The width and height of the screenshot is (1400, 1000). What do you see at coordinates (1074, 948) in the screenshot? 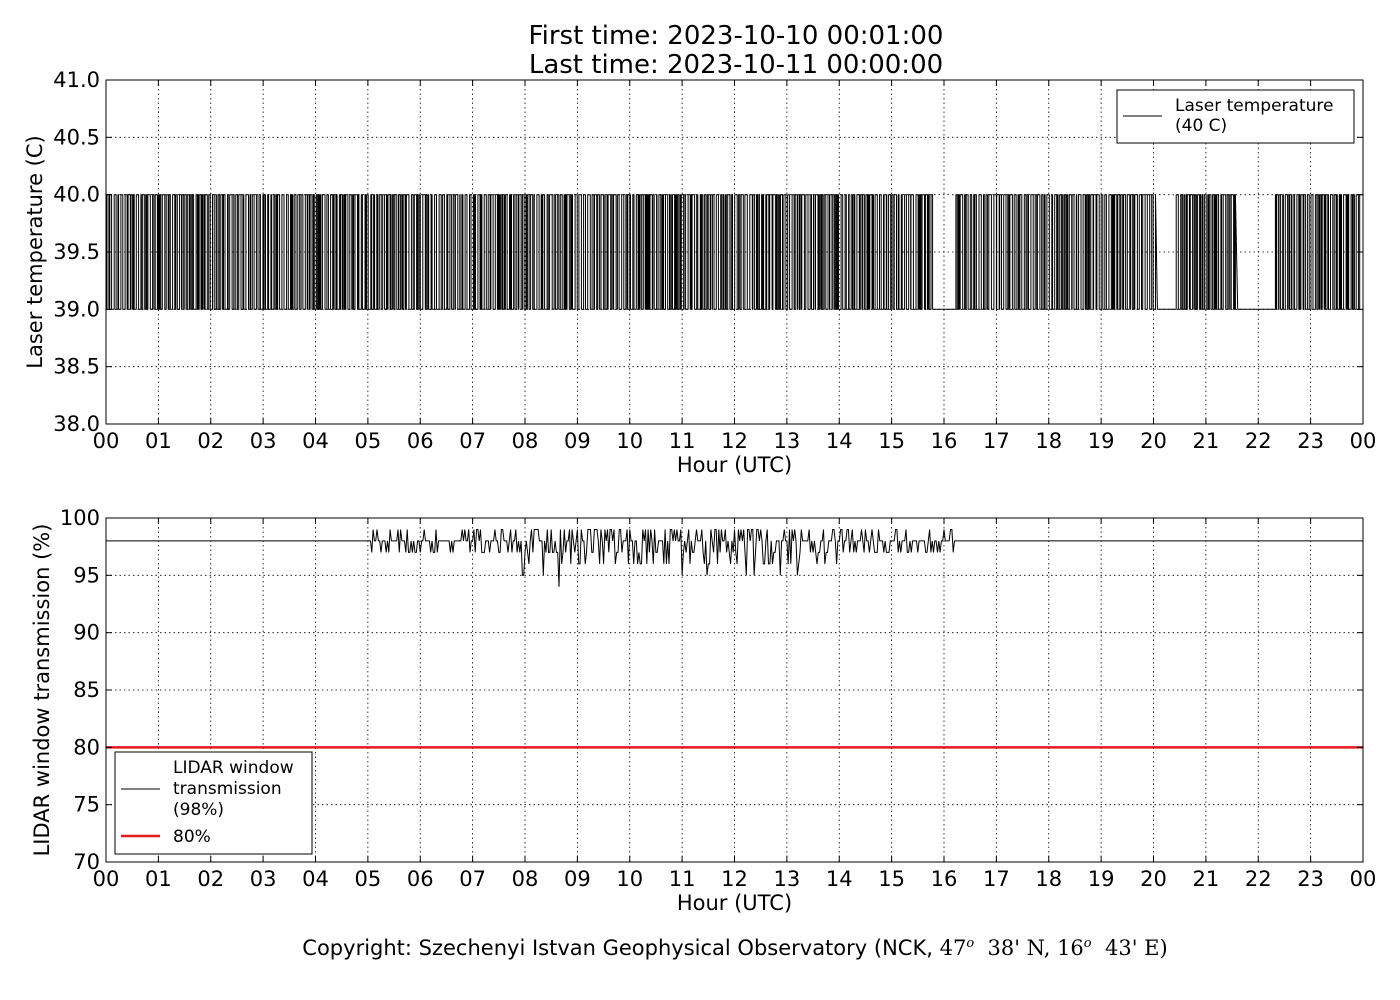
I see `longitude-degrees: 16o` at bounding box center [1074, 948].